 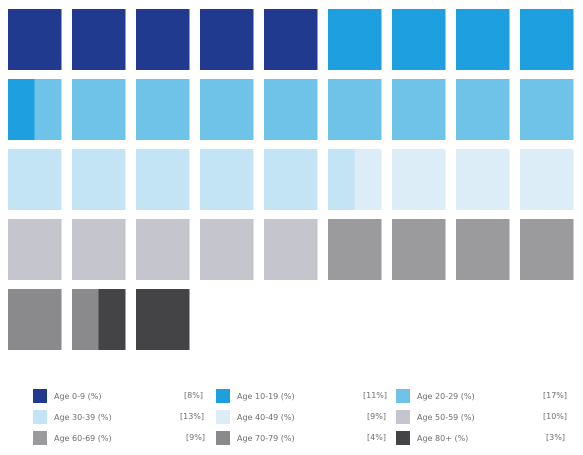 I want to click on legend-value: [9%], so click(x=376, y=416).